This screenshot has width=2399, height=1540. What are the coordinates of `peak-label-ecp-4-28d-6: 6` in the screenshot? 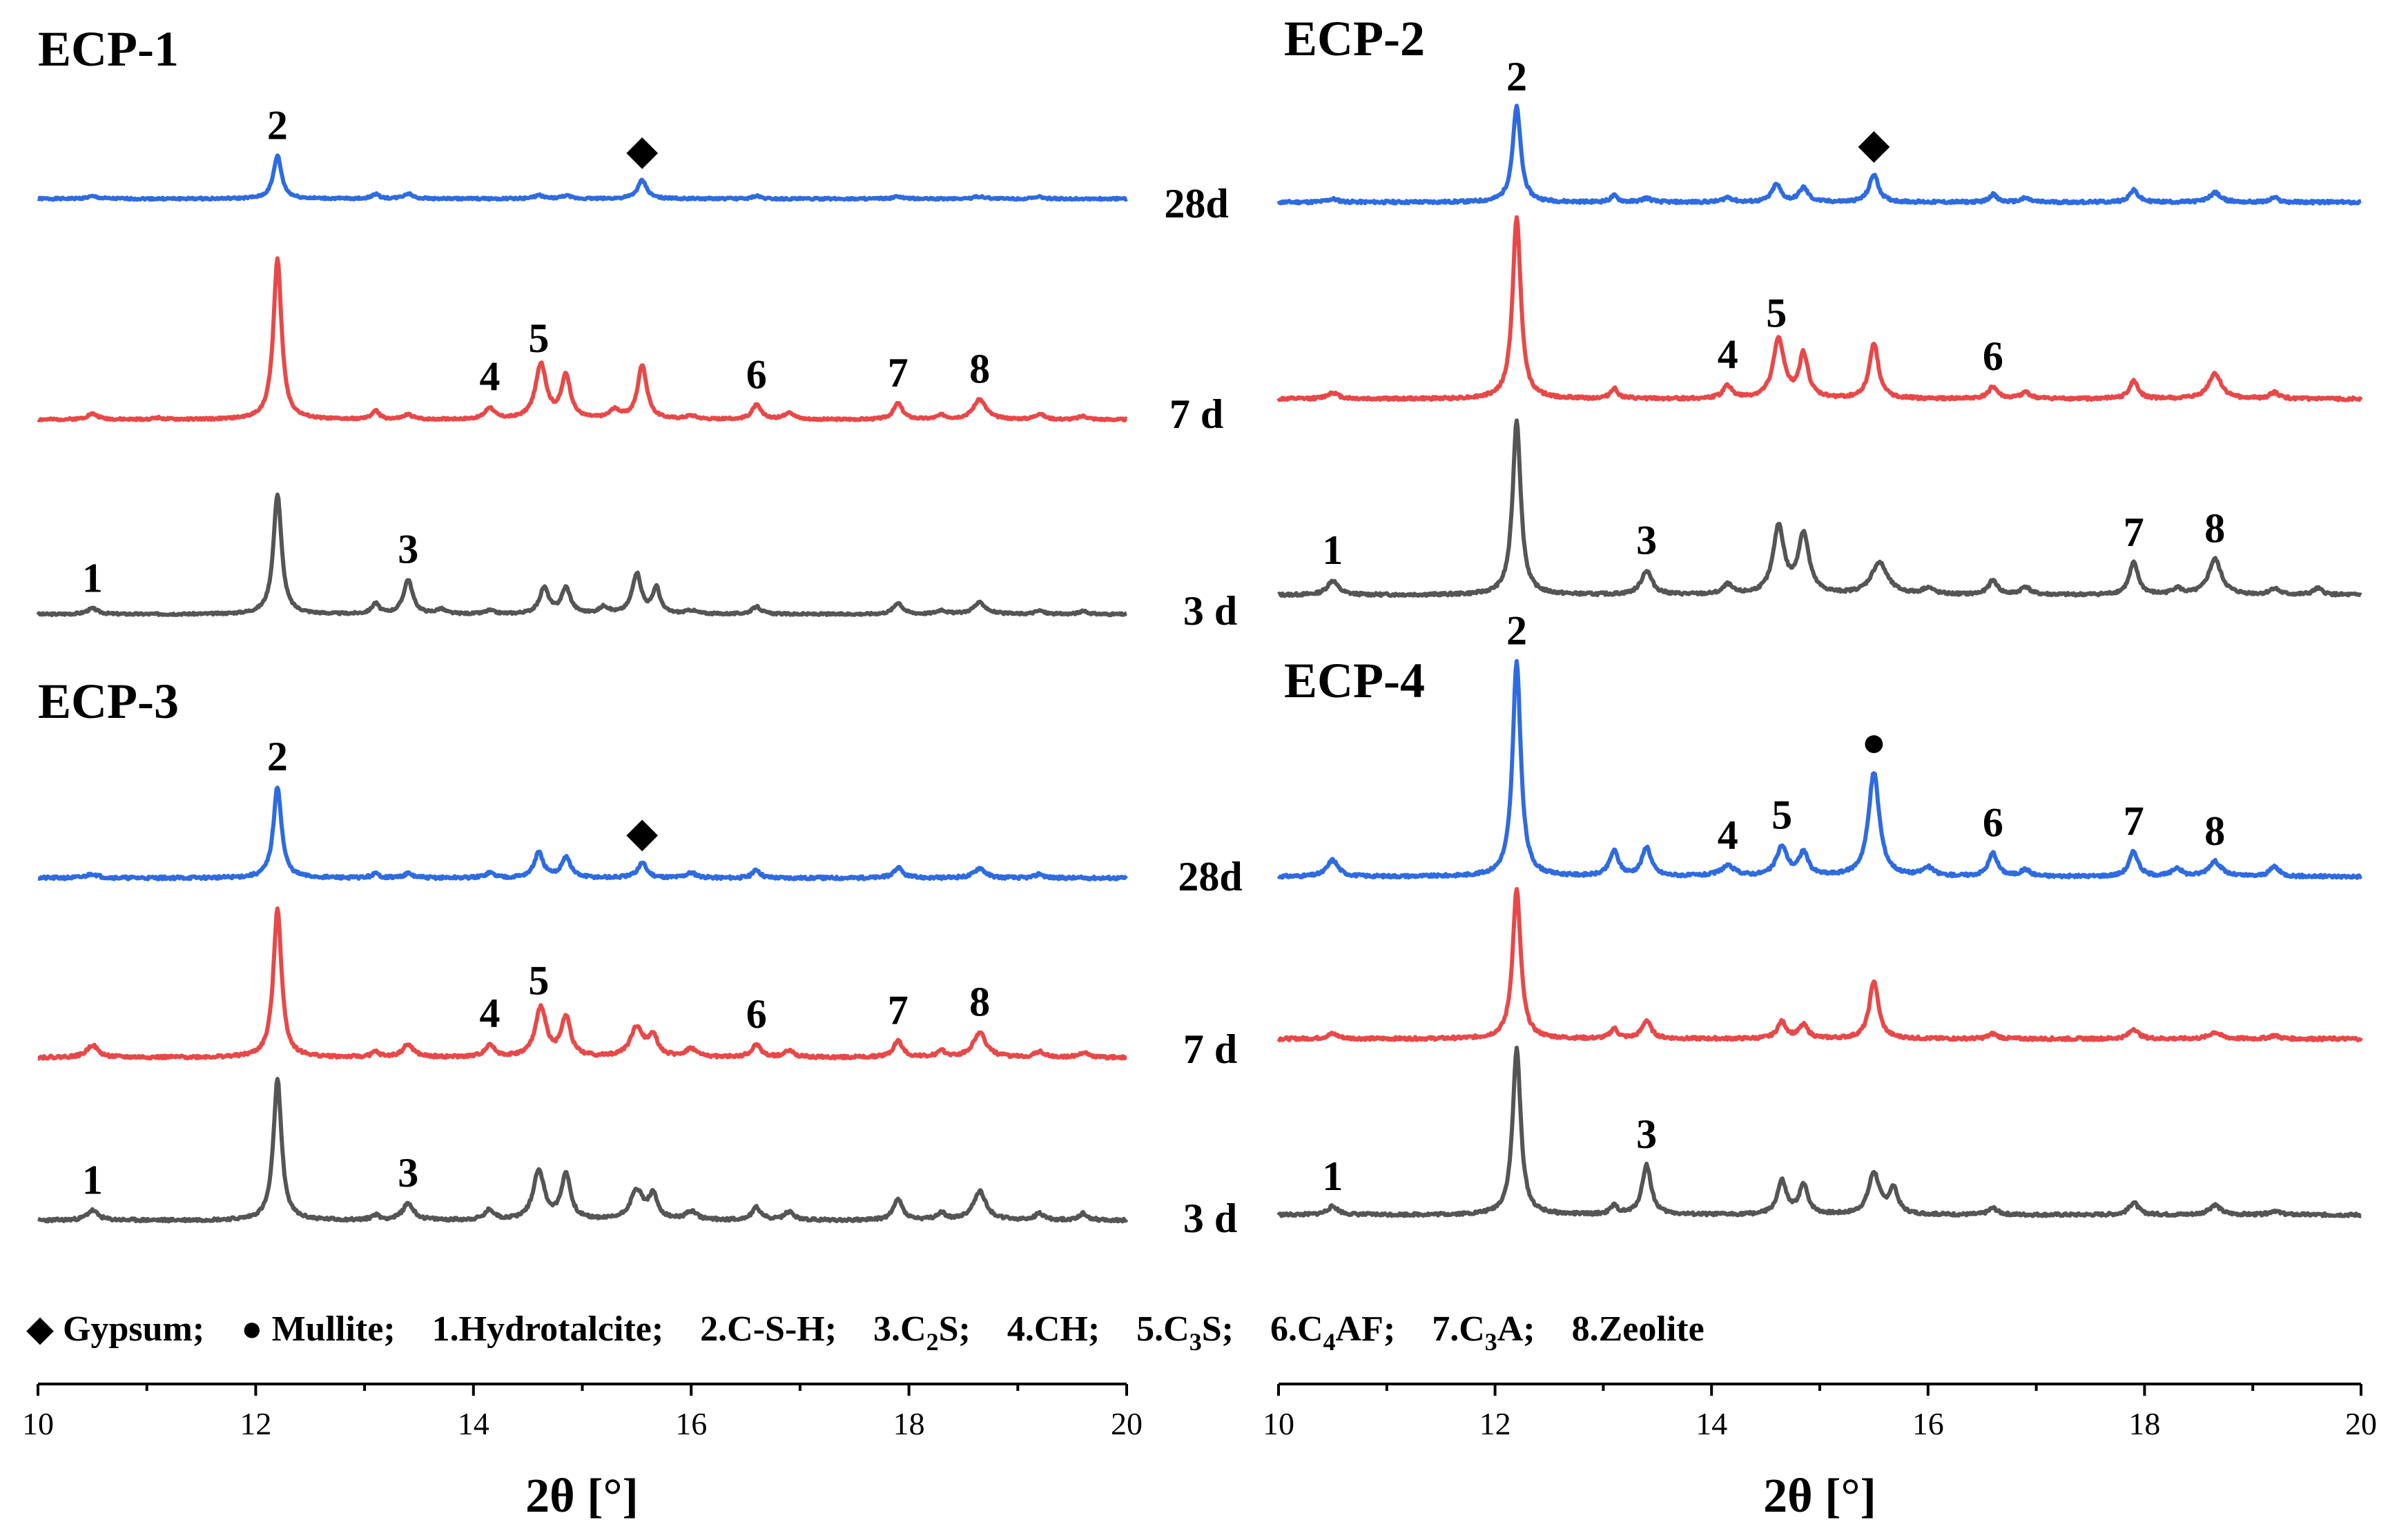 It's located at (1993, 822).